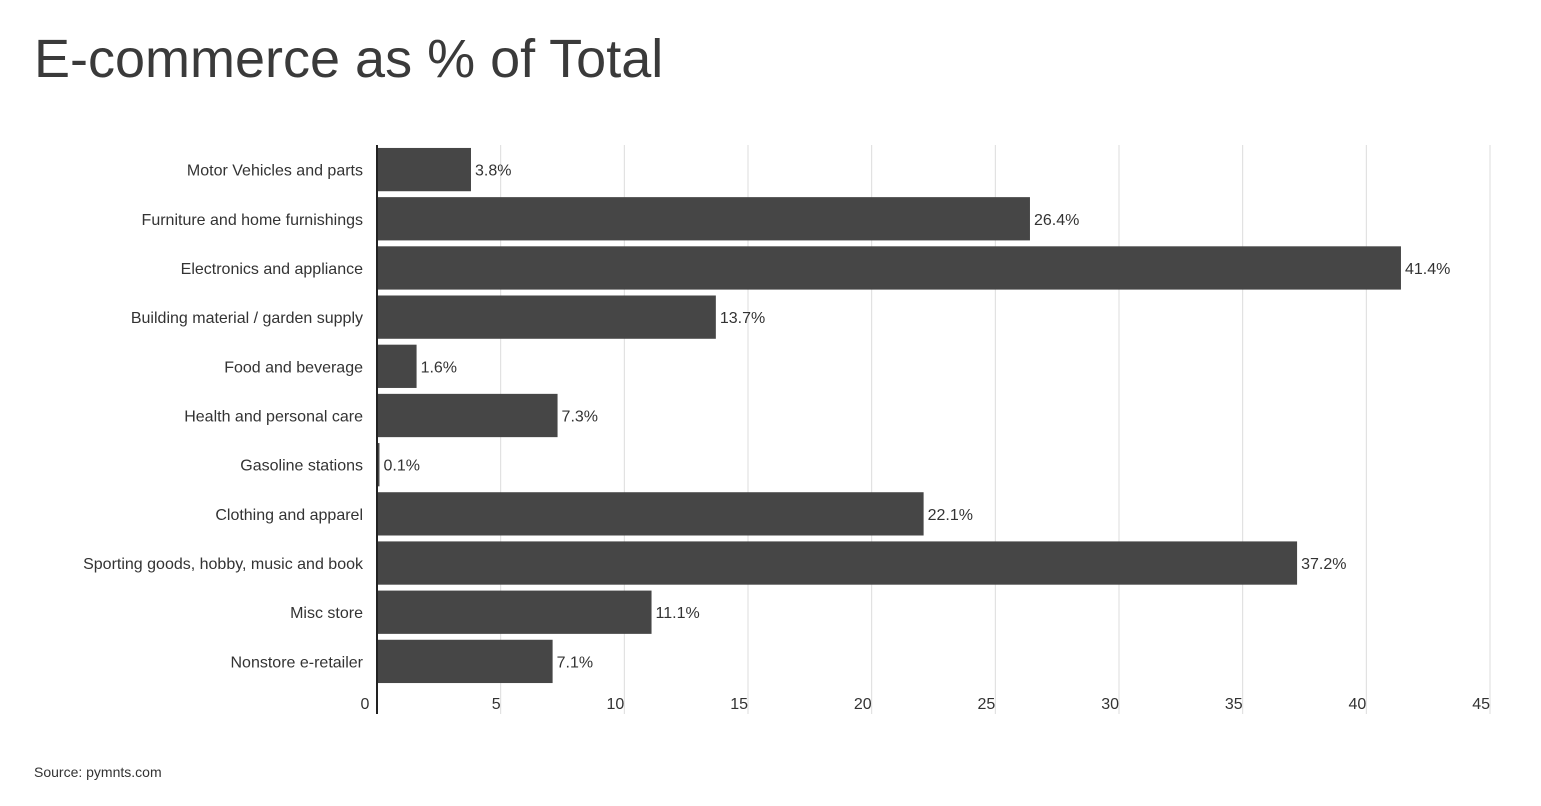  Describe the element at coordinates (678, 613) in the screenshot. I see `data-label: 11.1%` at that location.